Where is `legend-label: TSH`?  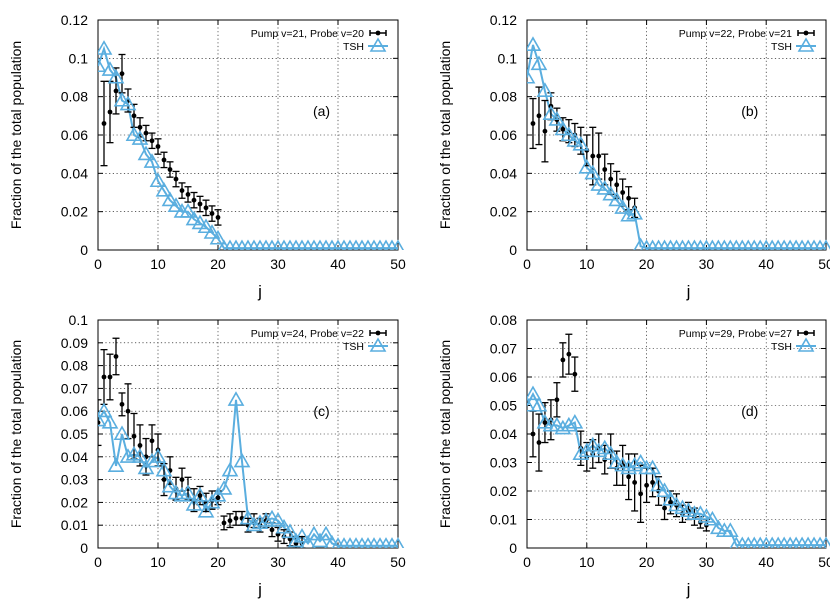 legend-label: TSH is located at coordinates (353, 47).